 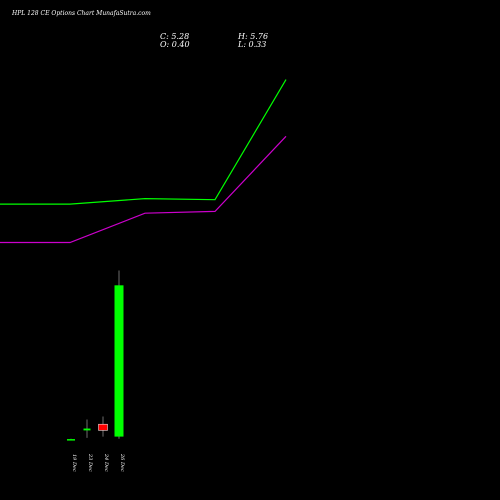 I want to click on x-tick-label: 23 Dec, so click(x=90, y=462).